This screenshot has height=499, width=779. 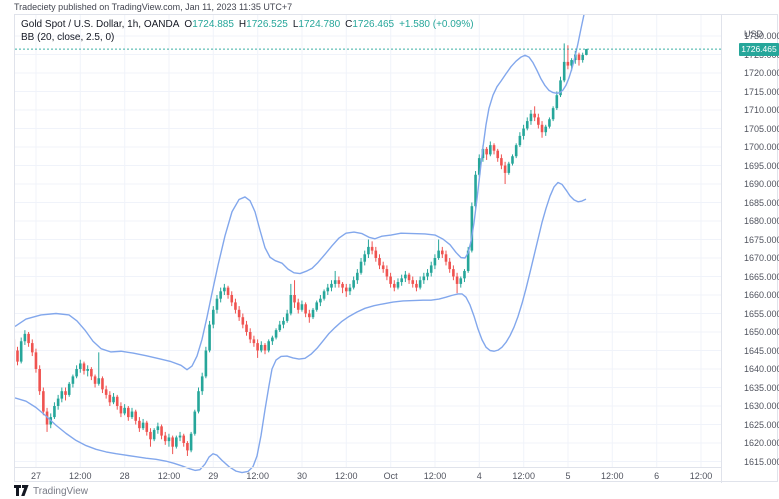 What do you see at coordinates (761, 239) in the screenshot?
I see `price-tick-label: 1675.000` at bounding box center [761, 239].